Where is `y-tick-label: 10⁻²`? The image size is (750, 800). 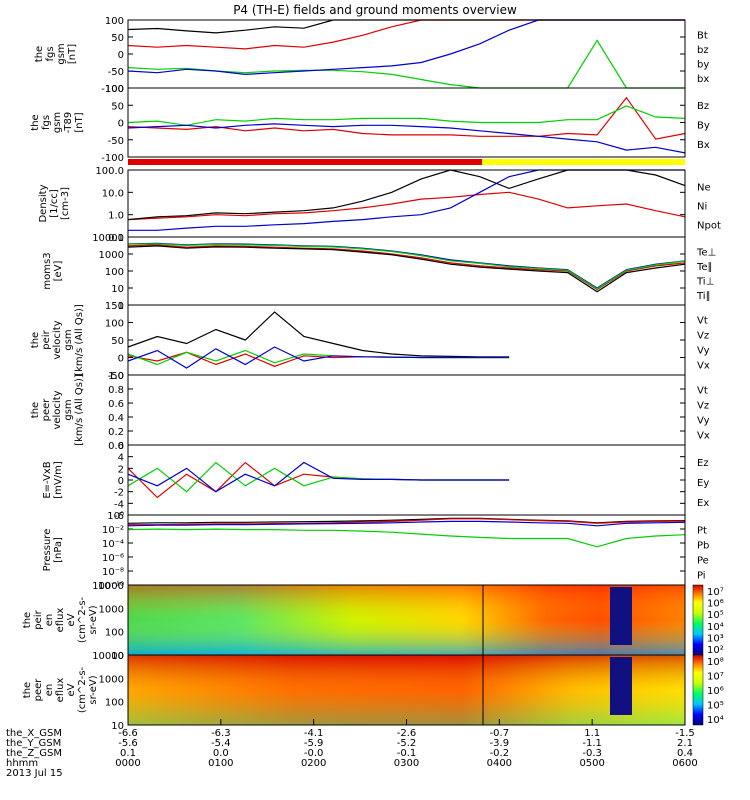 y-tick-label: 10⁻² is located at coordinates (113, 530).